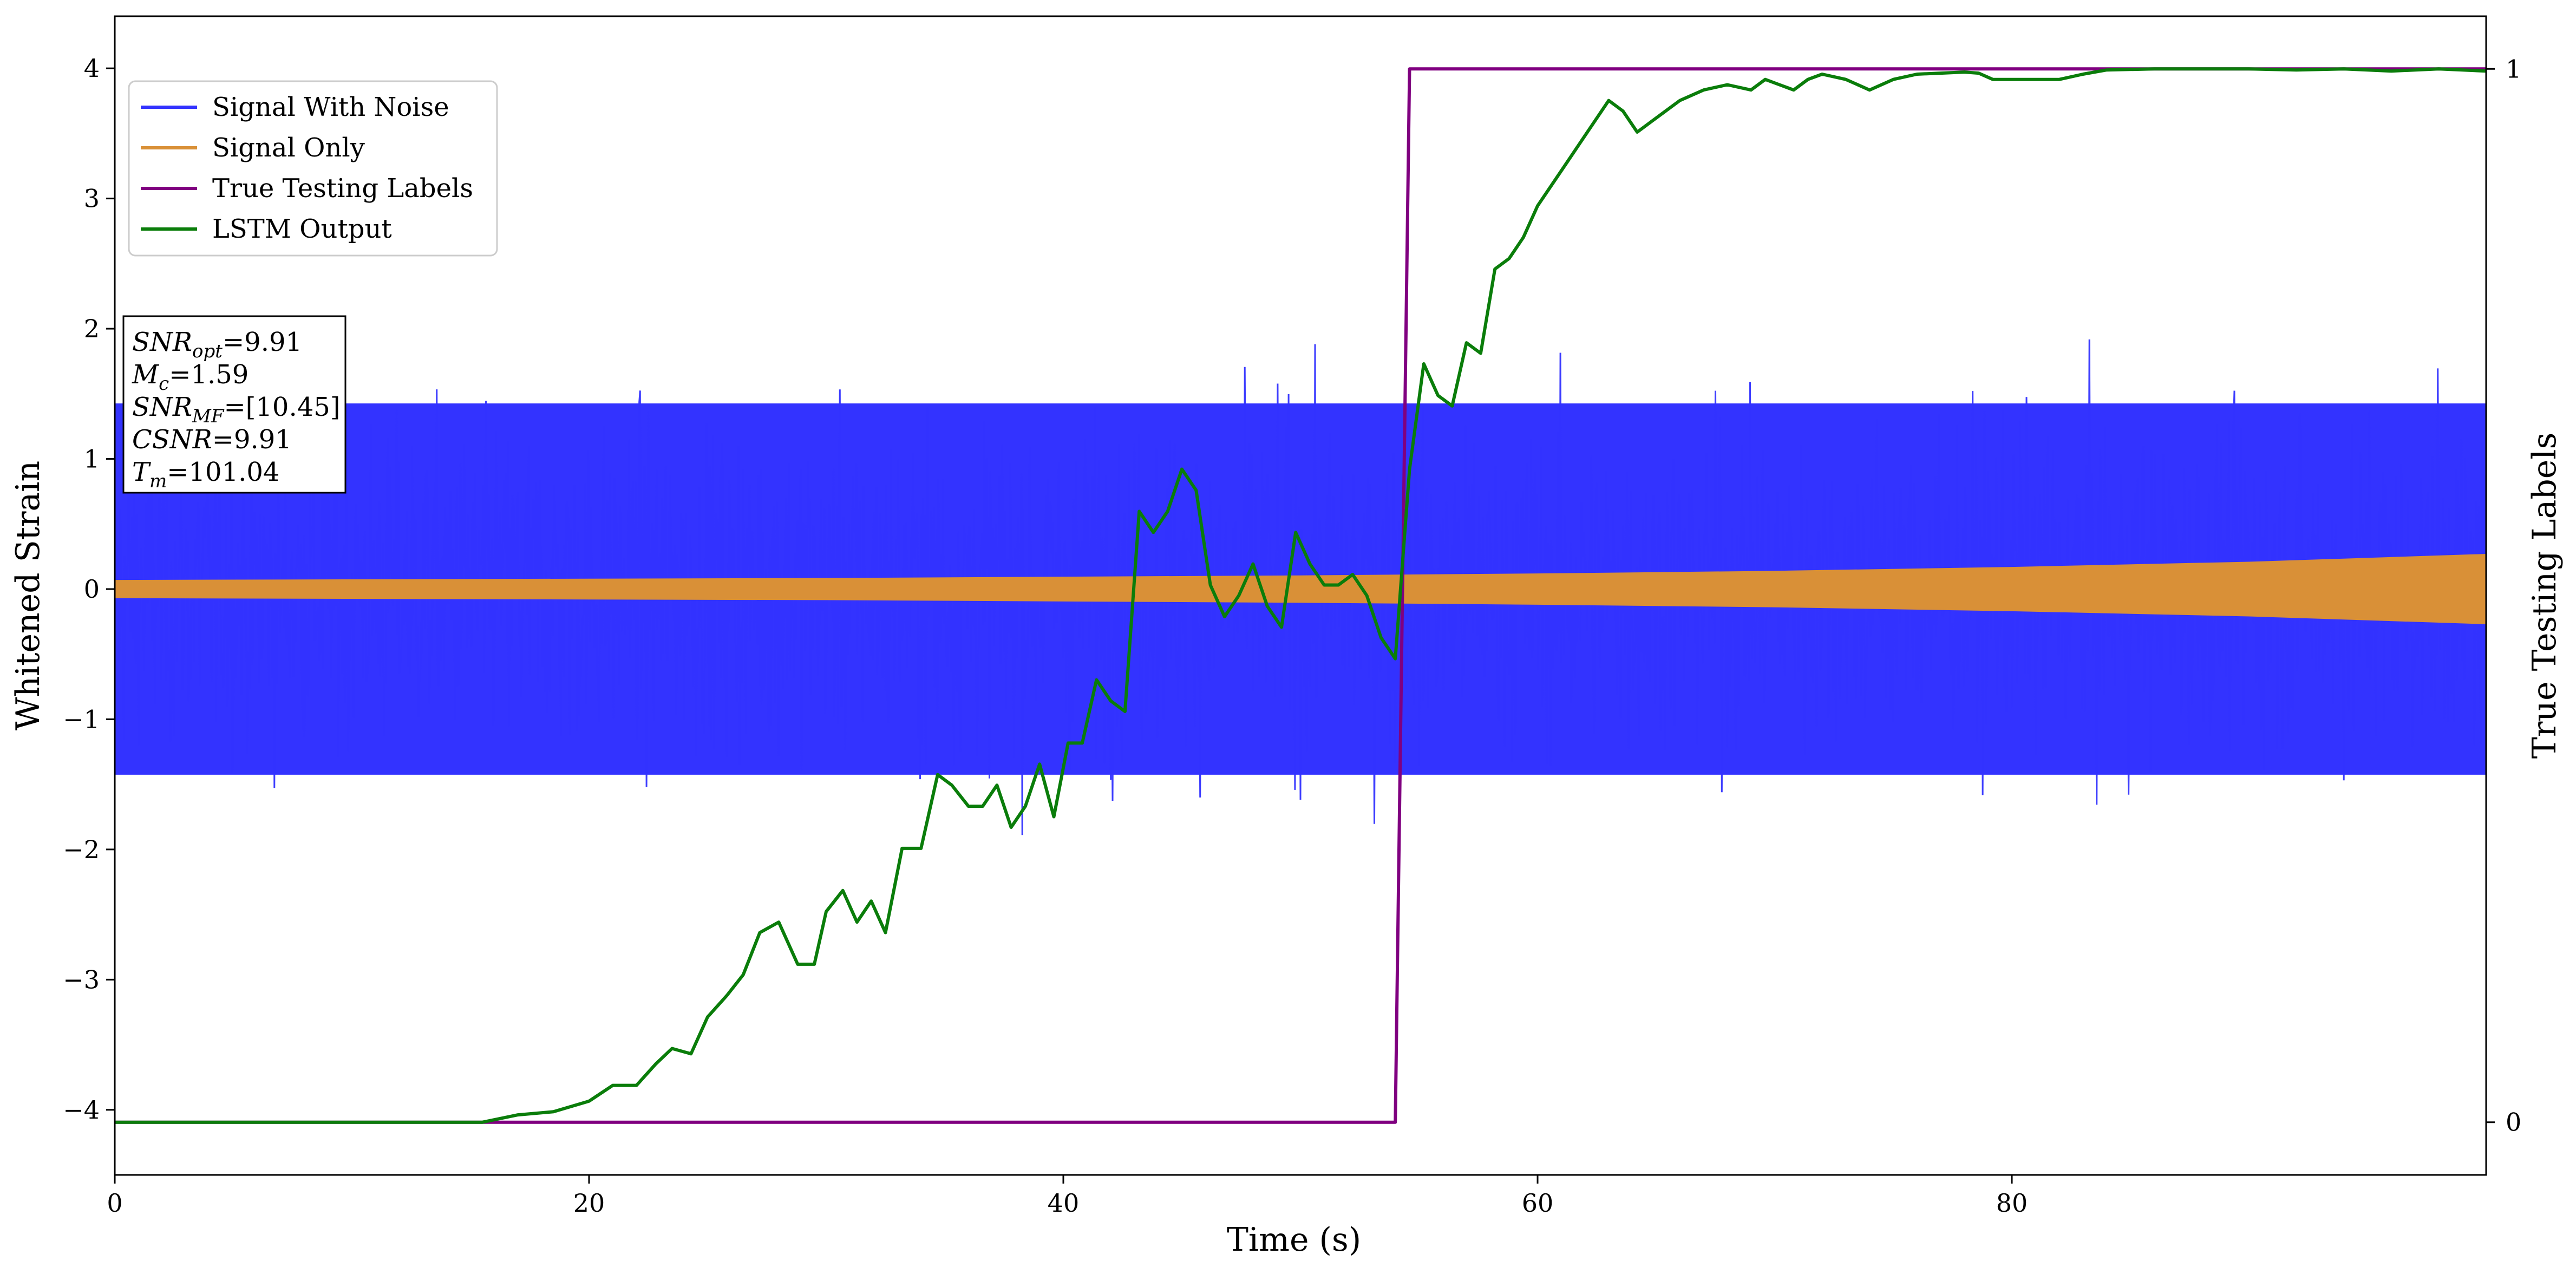 The width and height of the screenshot is (2576, 1274). I want to click on y-tick-label: −1, so click(82, 719).